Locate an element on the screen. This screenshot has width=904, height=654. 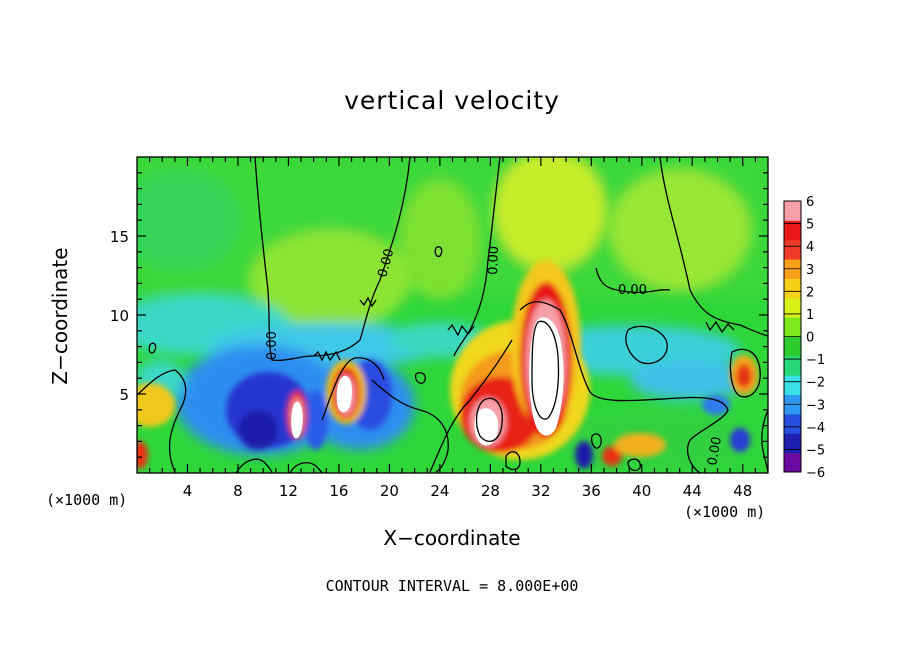
zero-contour-right-plume is located at coordinates (713, 247).